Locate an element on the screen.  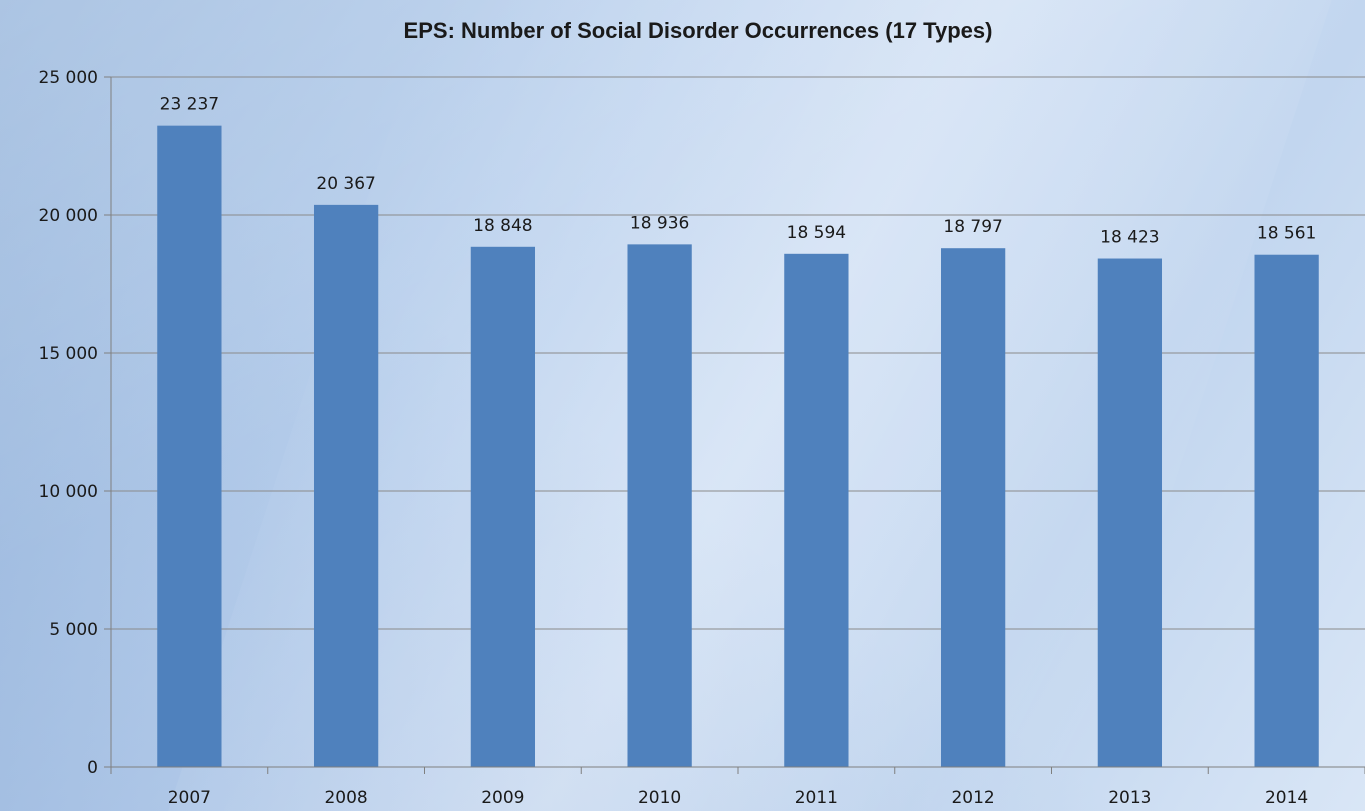
bar-2009 is located at coordinates (503, 507).